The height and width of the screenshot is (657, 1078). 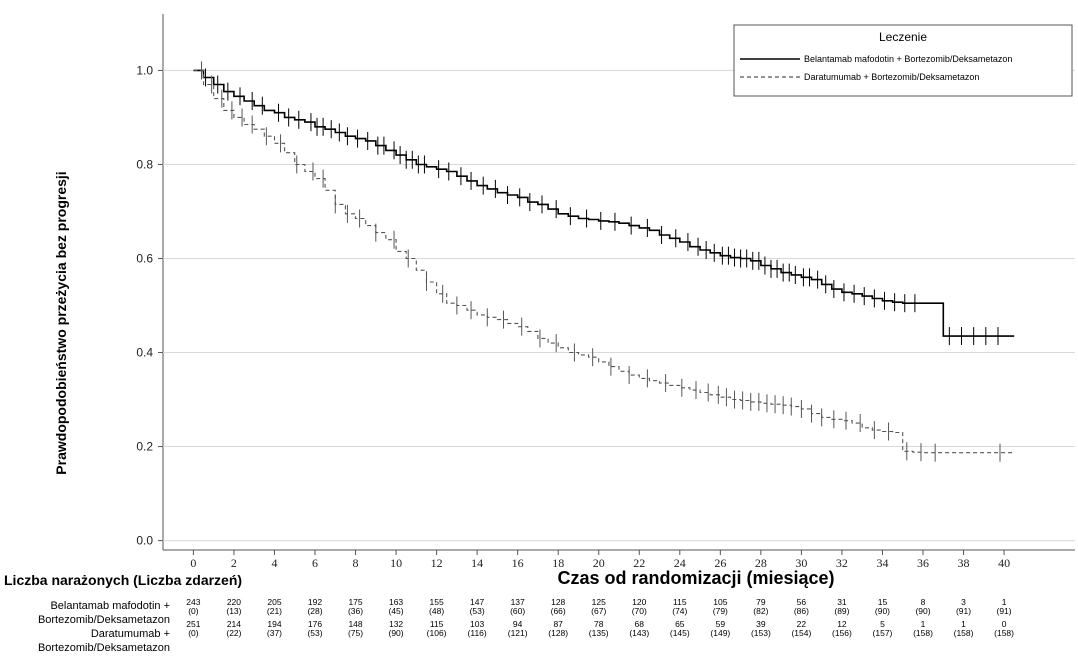 I want to click on risk-row-label-belantamab-2: Bortezomib/Deksametazon, so click(x=104, y=620).